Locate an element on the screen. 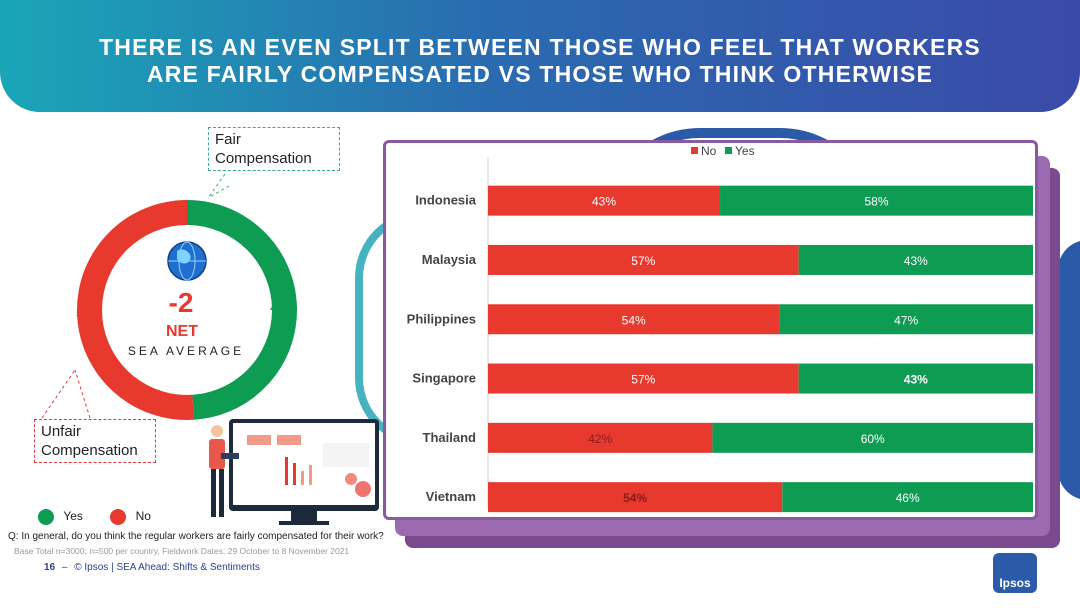 The width and height of the screenshot is (1080, 608). donut-no-label: 51% is located at coordinates (89, 312).